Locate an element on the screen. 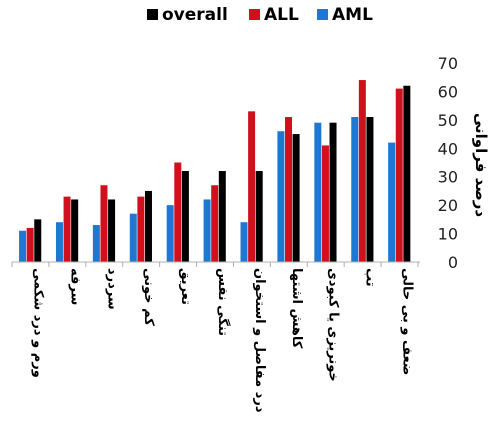 The height and width of the screenshot is (437, 498). legend-swatch-AML is located at coordinates (322, 14).